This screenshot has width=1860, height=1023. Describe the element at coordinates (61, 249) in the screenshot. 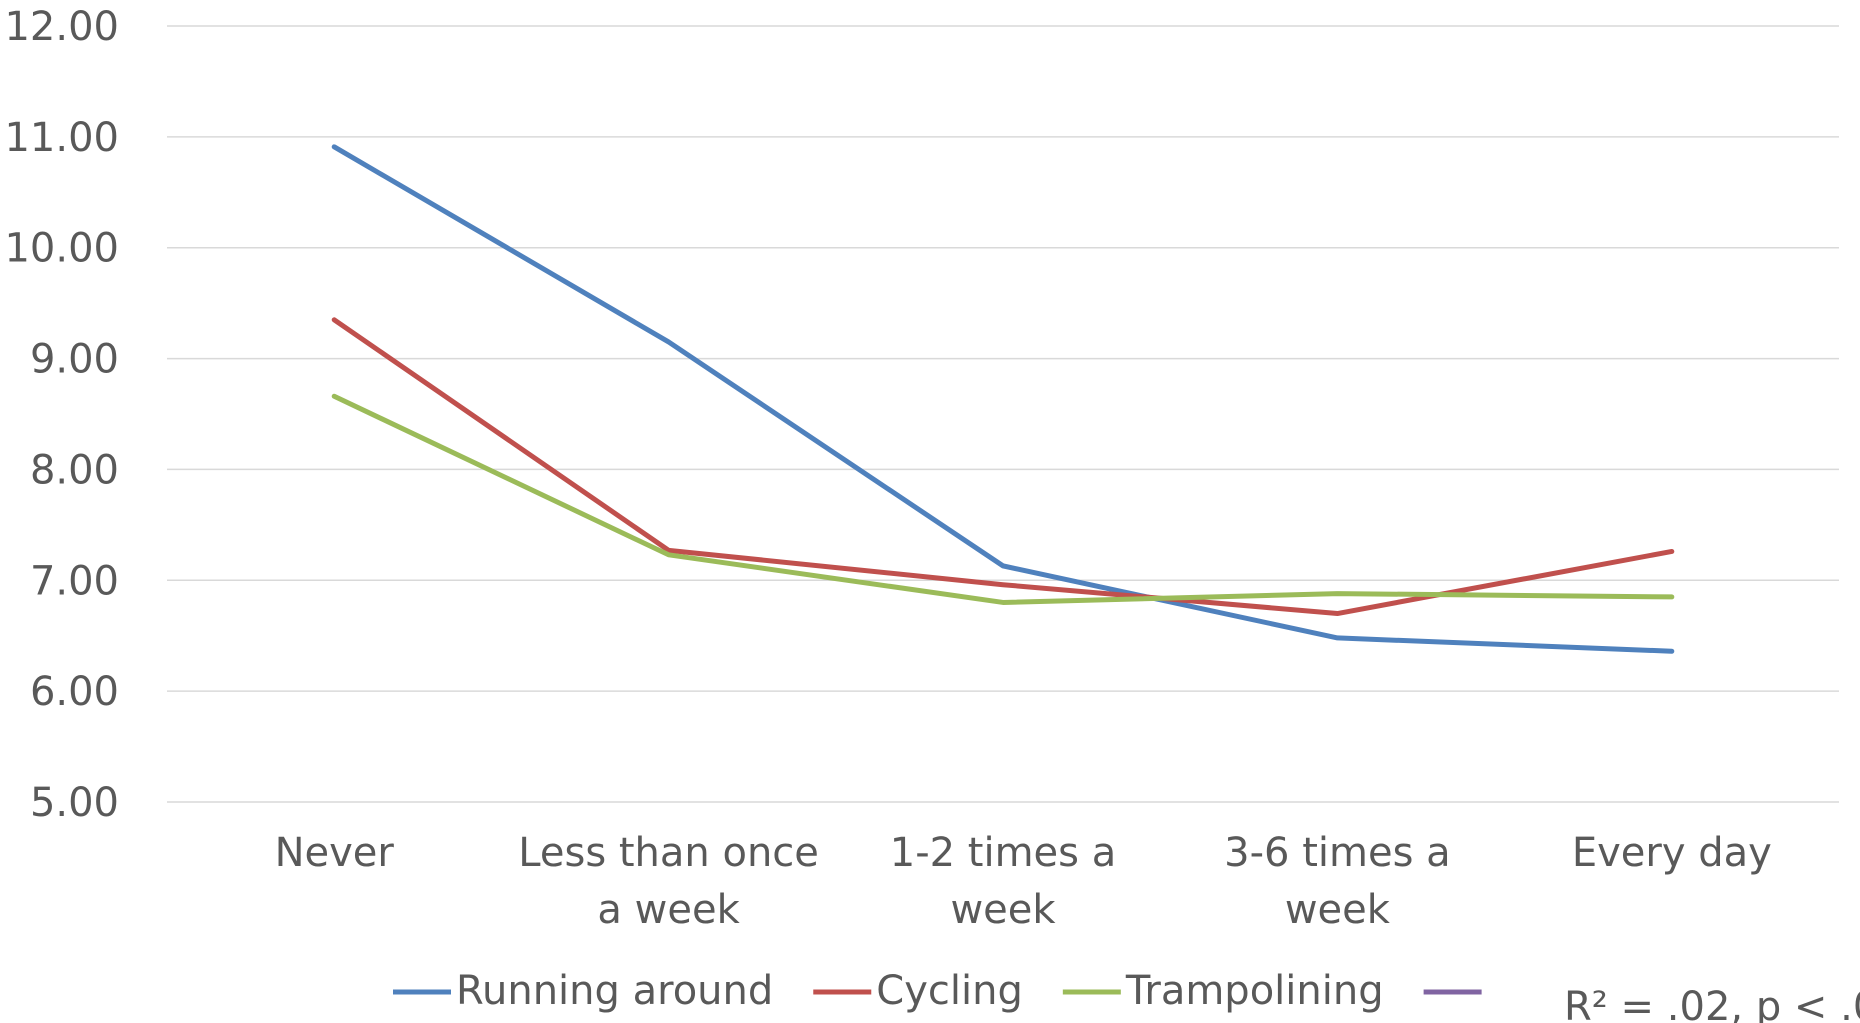

I see `y-tick-label: 10.00` at that location.